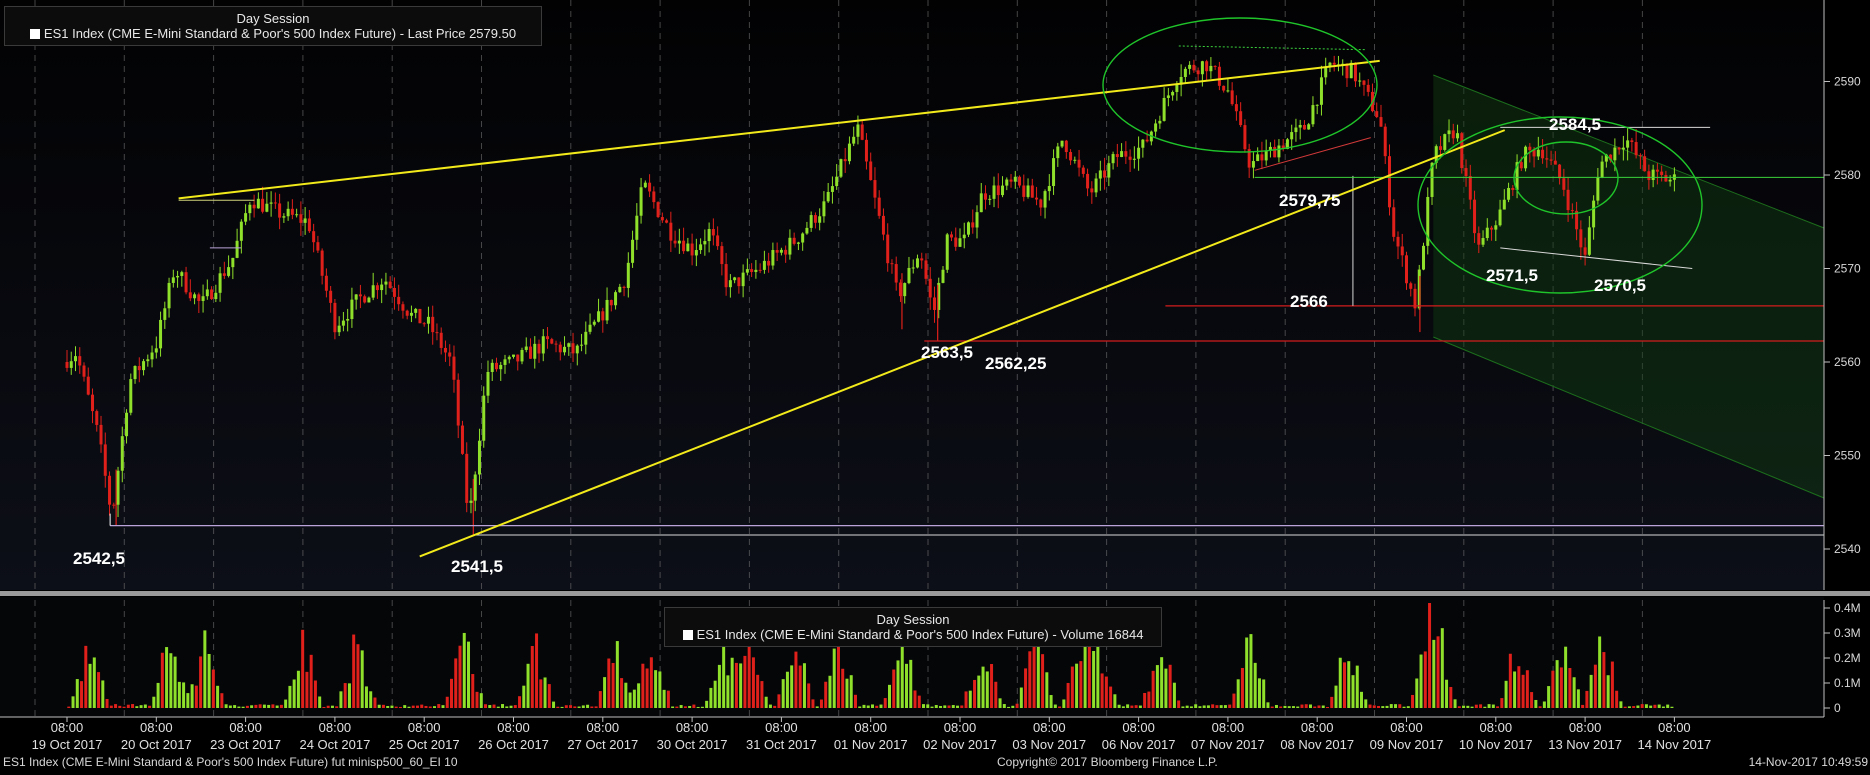  I want to click on top-ellipse, so click(1240, 85).